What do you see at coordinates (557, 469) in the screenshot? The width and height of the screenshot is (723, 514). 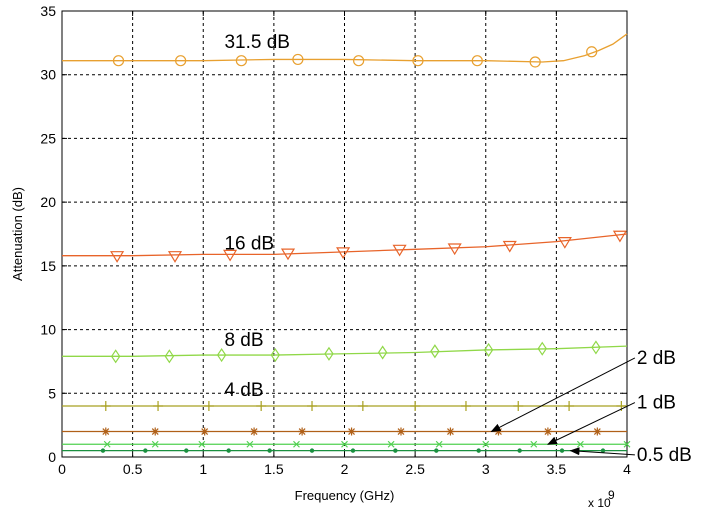 I see `x-tick-label-7: 3.5` at bounding box center [557, 469].